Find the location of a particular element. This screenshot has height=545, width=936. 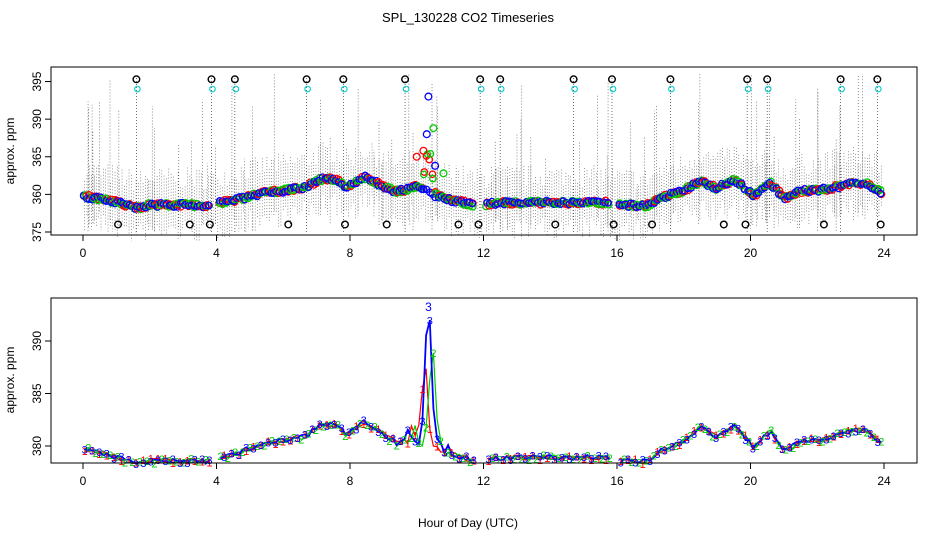

x-tick-label: 20 is located at coordinates (751, 253).